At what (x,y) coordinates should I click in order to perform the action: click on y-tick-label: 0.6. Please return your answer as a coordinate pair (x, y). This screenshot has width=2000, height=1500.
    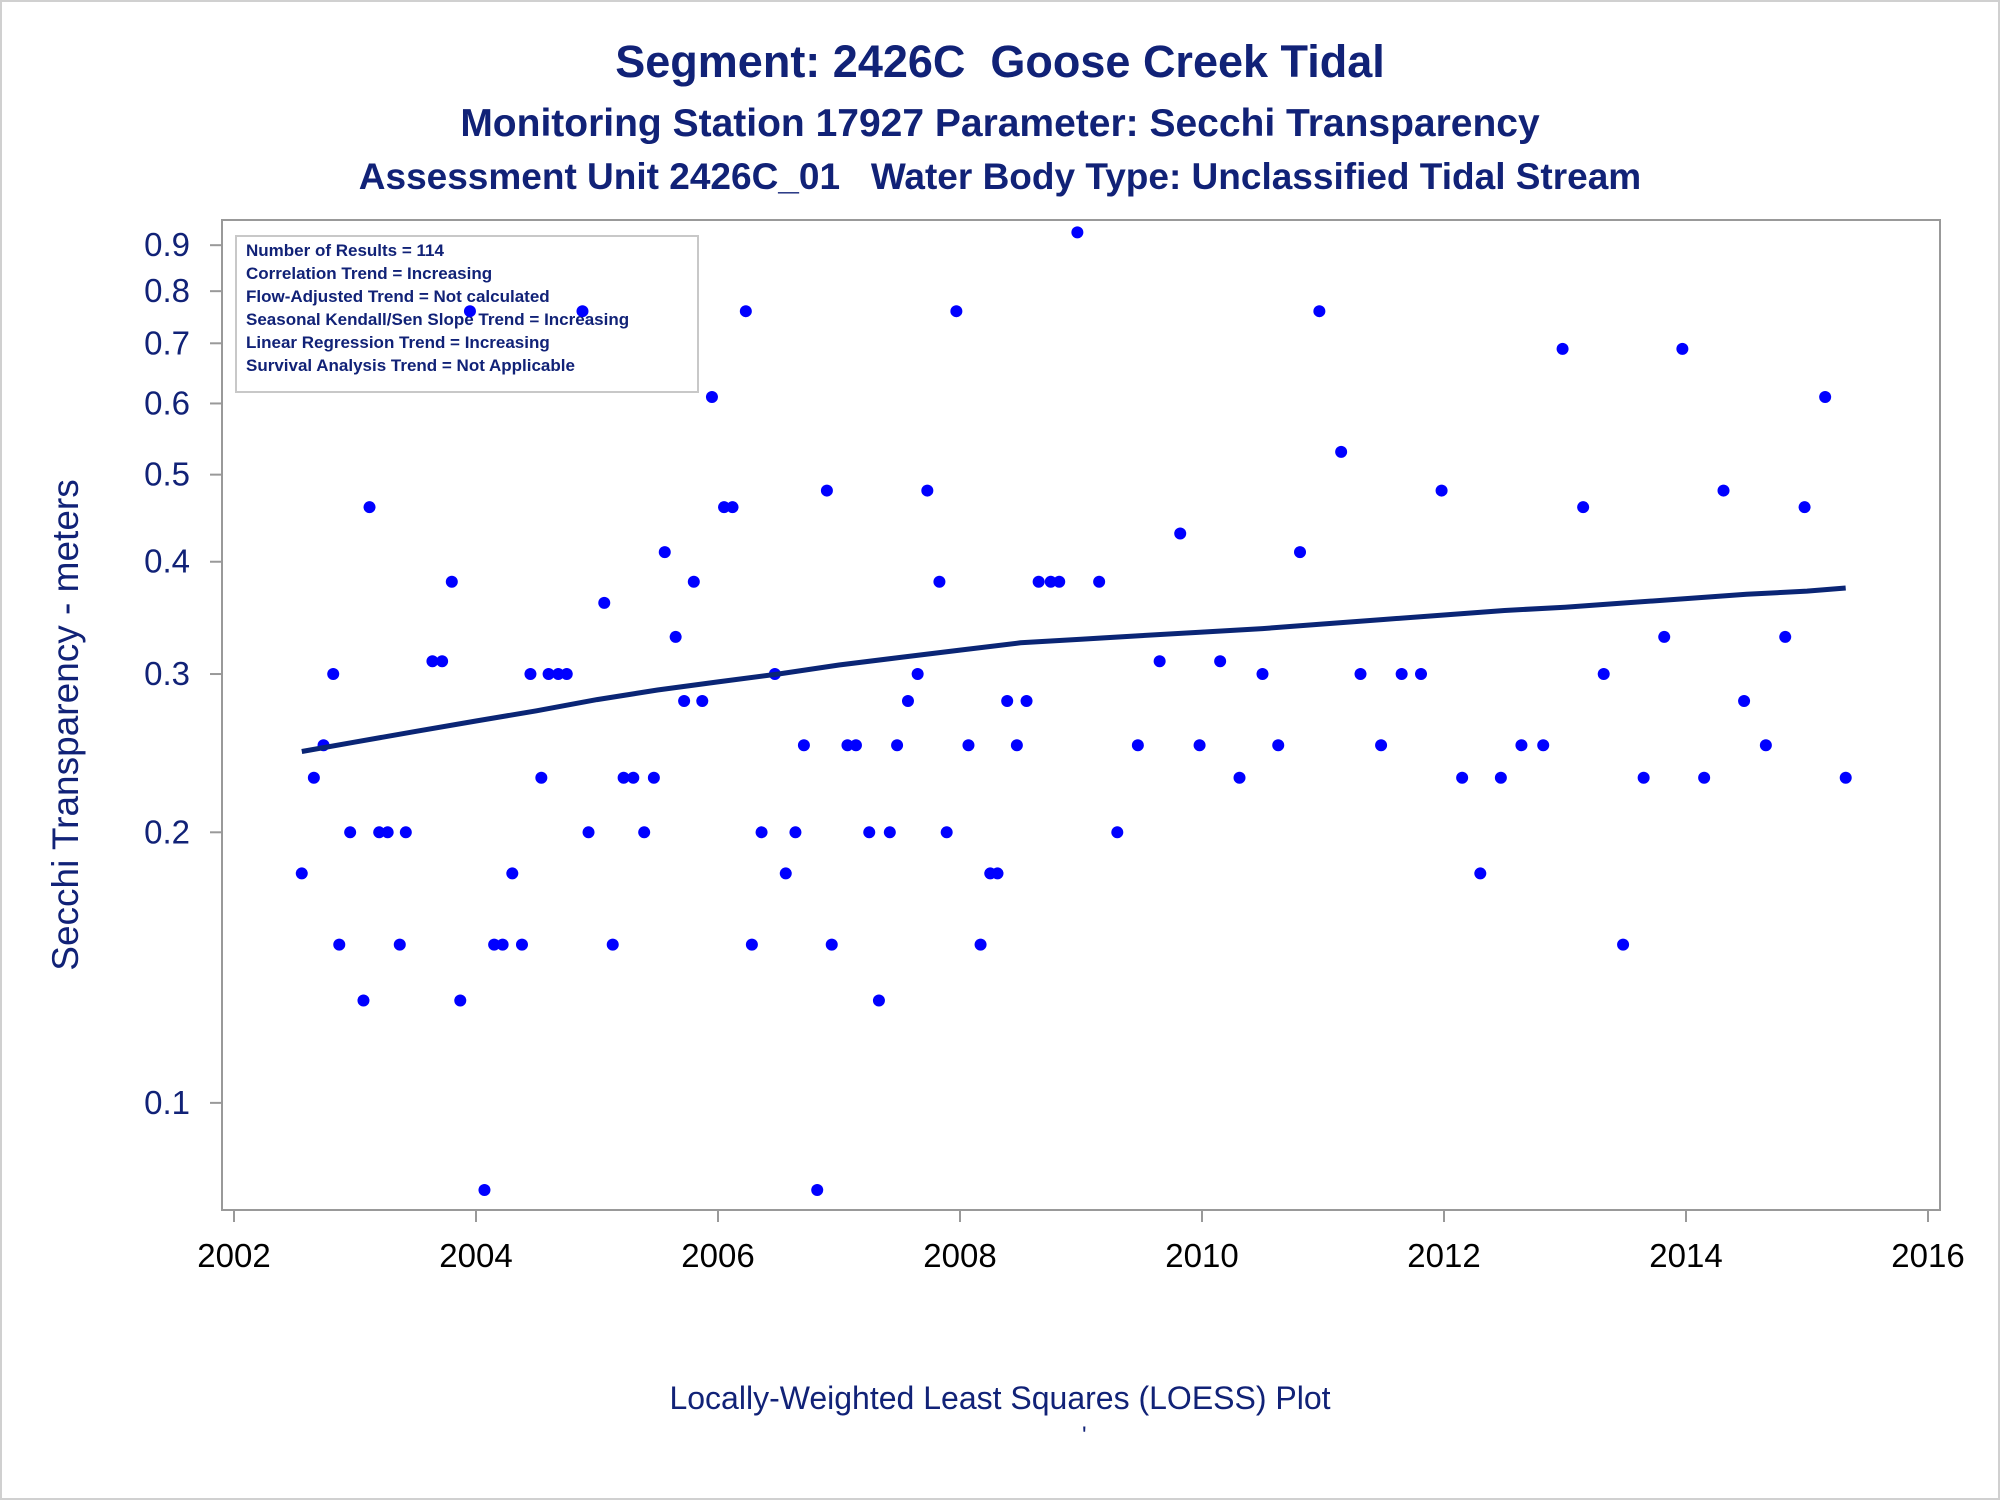
    Looking at the image, I should click on (167, 402).